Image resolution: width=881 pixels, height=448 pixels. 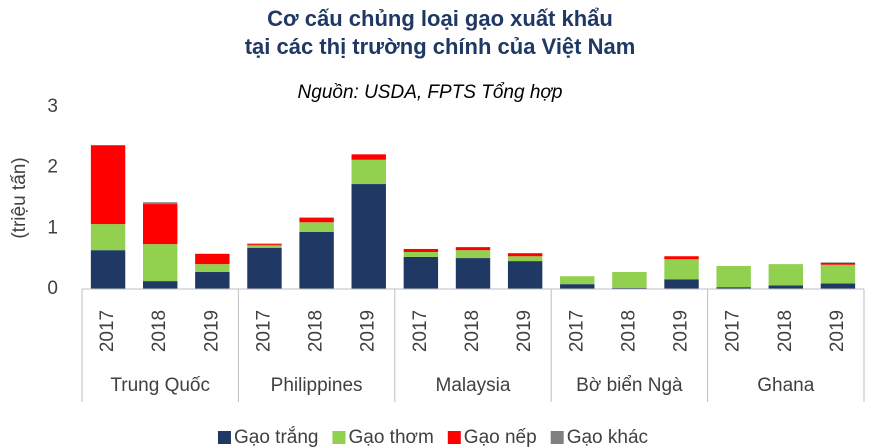 What do you see at coordinates (607, 437) in the screenshot?
I see `legend-label: Gạo khác` at bounding box center [607, 437].